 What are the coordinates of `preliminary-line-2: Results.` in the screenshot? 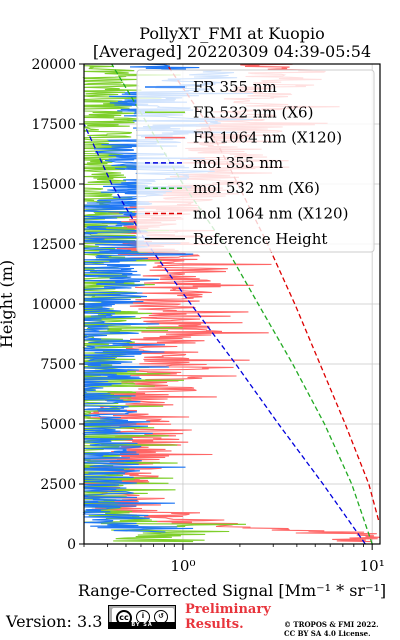 It's located at (214, 624).